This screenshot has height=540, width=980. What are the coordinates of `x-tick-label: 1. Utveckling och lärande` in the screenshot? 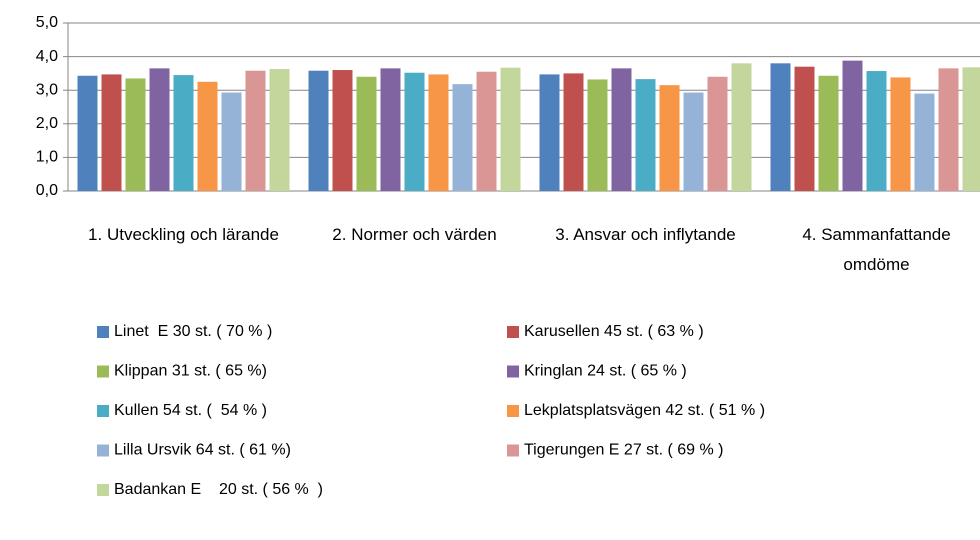 It's located at (183, 234).